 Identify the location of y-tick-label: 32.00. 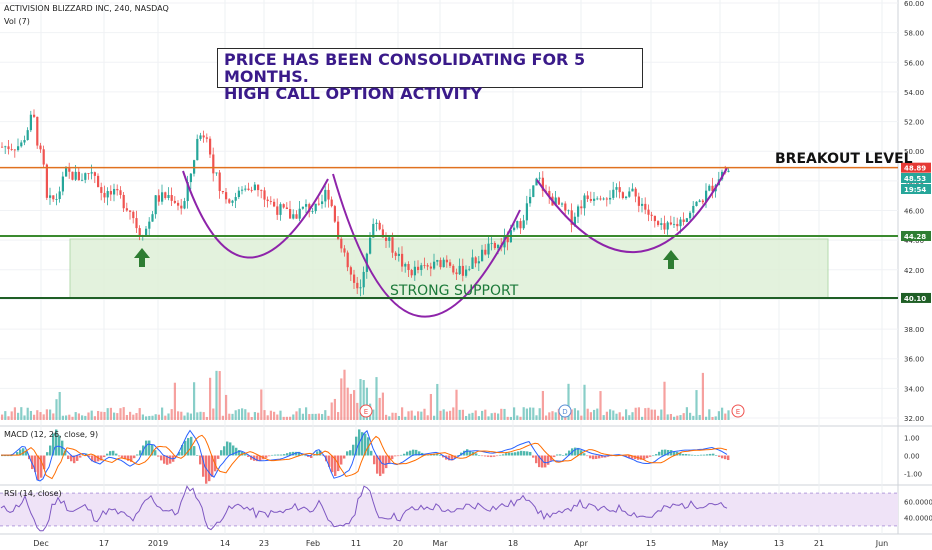
(914, 419).